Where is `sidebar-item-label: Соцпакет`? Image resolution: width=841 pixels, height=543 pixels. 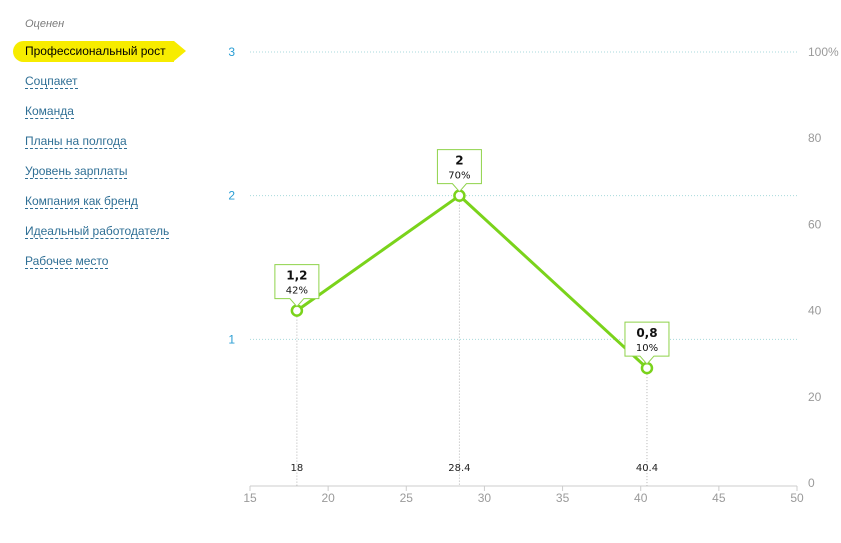 sidebar-item-label: Соцпакет is located at coordinates (51, 81).